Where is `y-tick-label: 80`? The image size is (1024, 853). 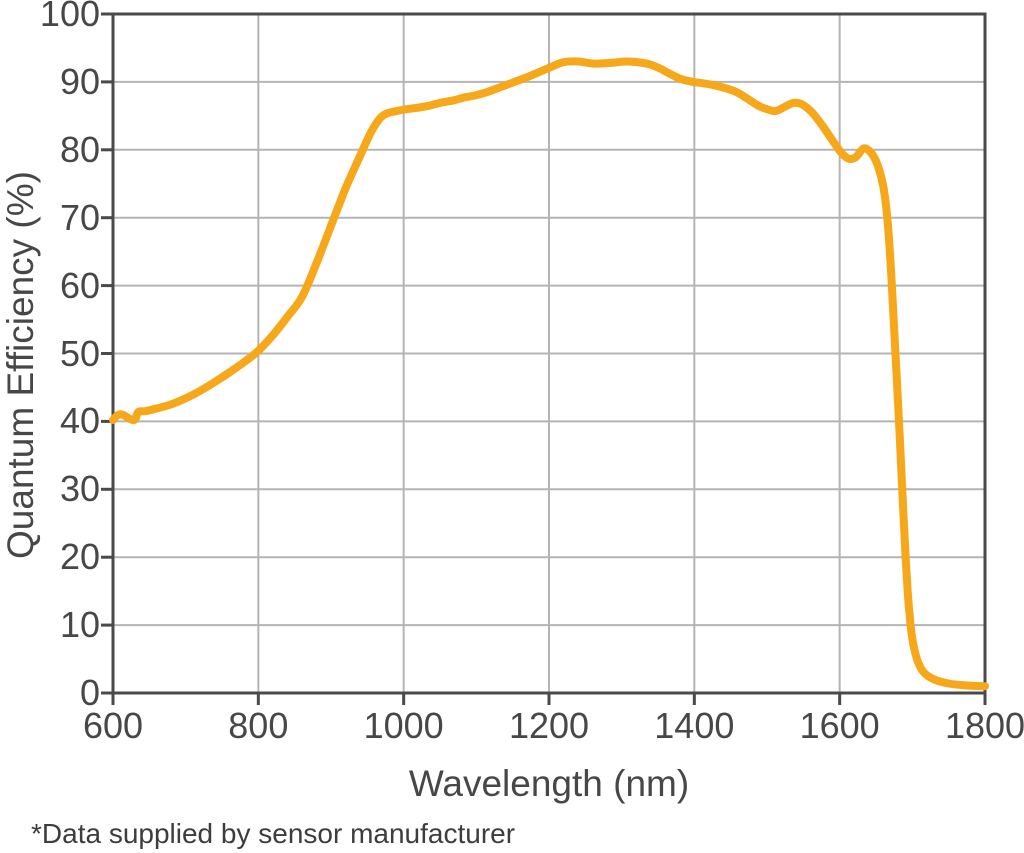
y-tick-label: 80 is located at coordinates (79, 149).